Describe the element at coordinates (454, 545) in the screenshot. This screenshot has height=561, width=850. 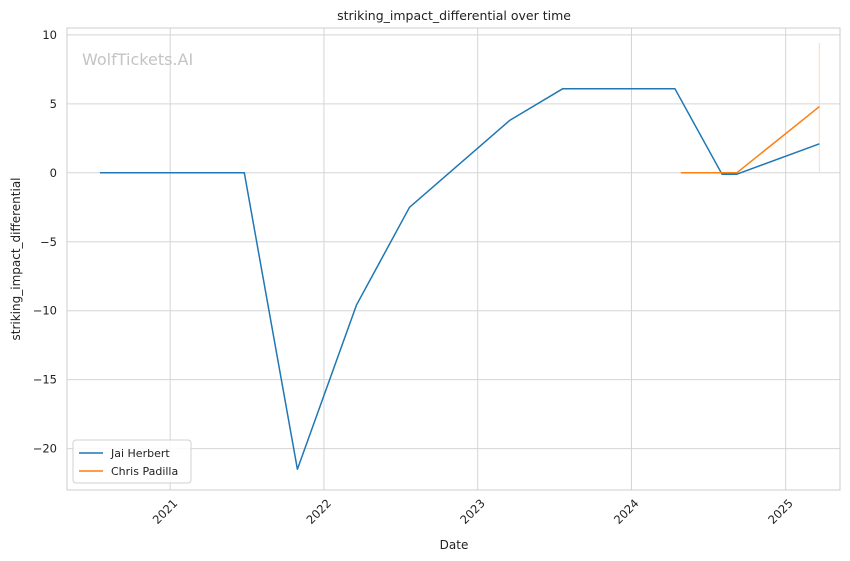
I see `x-axis-label: Date` at that location.